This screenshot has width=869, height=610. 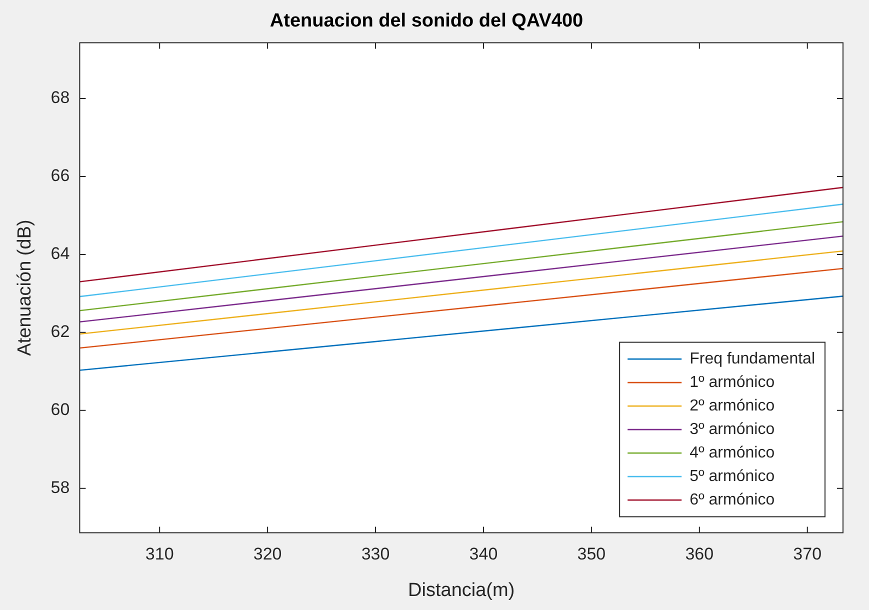 I want to click on y-tick-label: 58, so click(x=60, y=488).